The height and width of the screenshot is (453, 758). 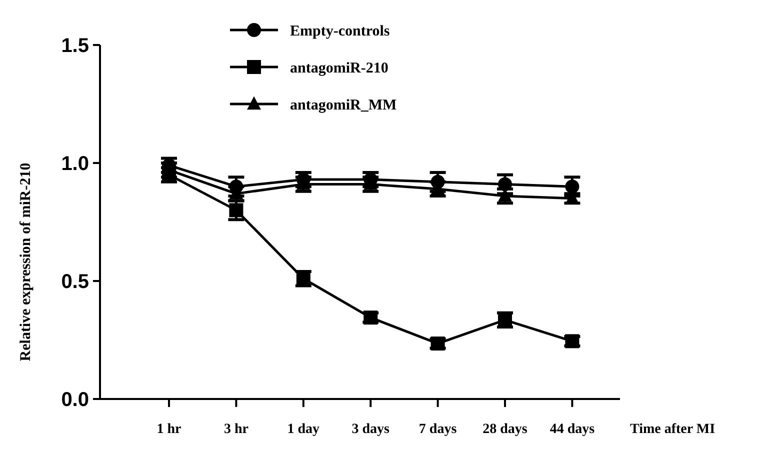 I want to click on x-axis-title: Time after MI, so click(x=673, y=429).